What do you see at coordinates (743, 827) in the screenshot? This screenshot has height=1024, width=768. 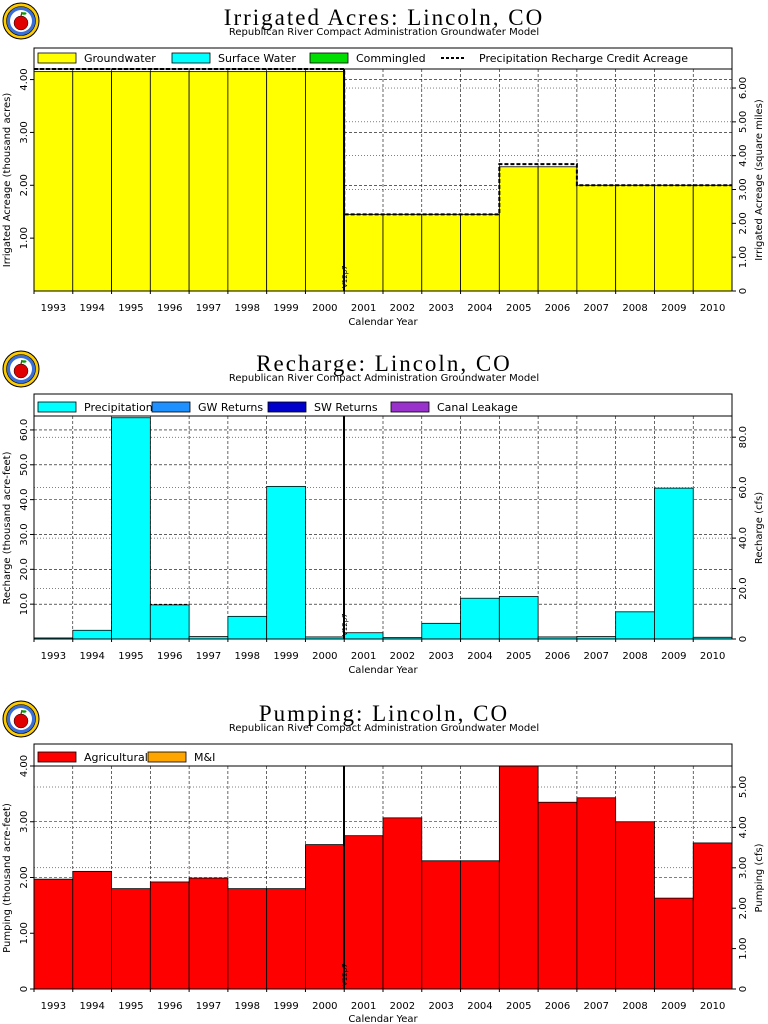 I see `y2-tick-label: 4.00` at bounding box center [743, 827].